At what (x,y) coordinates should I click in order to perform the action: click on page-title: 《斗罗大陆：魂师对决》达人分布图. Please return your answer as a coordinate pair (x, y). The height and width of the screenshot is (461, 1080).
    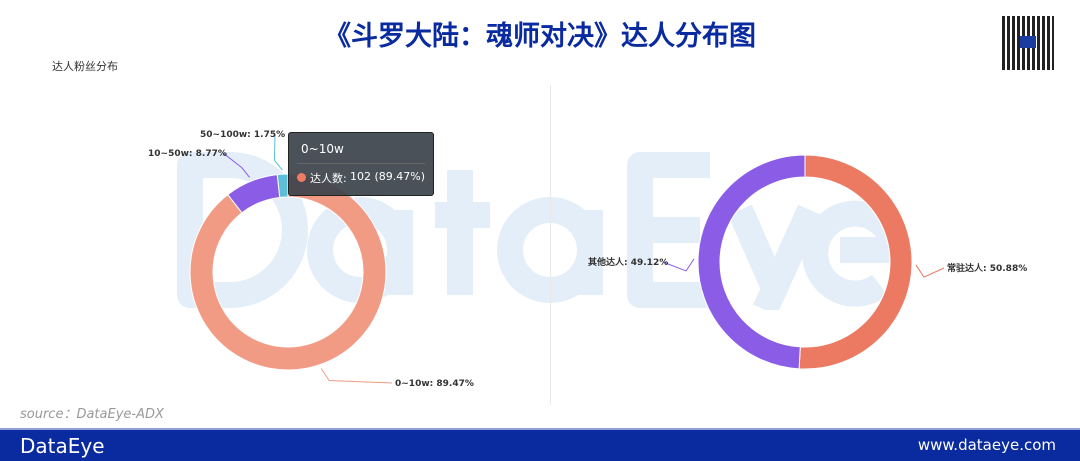
    Looking at the image, I should click on (540, 36).